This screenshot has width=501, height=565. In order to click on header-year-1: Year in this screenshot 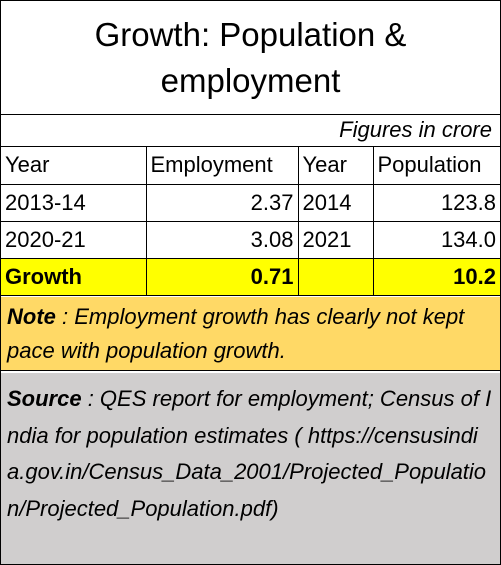, I will do `click(74, 166)`.